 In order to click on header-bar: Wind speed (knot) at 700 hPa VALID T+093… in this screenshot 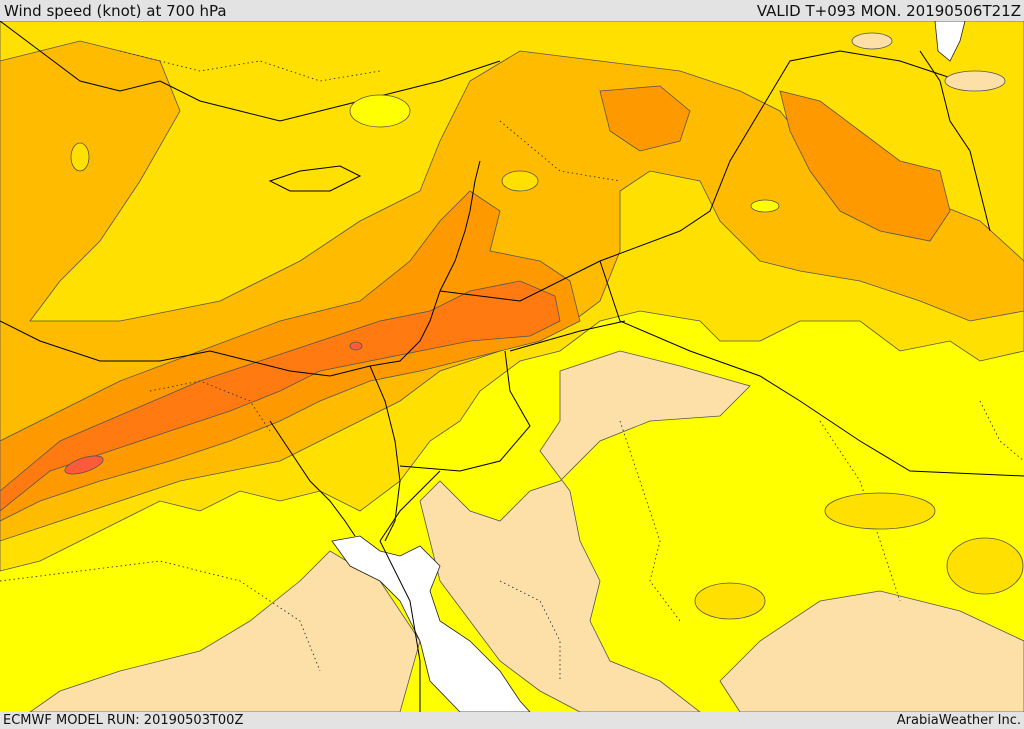, I will do `click(512, 10)`.